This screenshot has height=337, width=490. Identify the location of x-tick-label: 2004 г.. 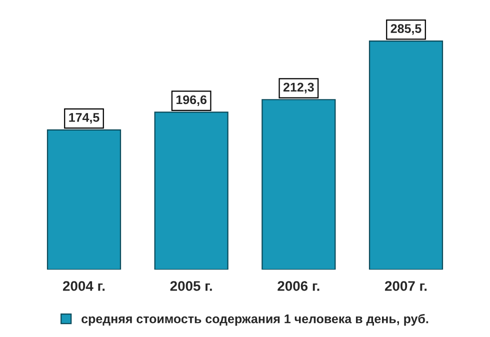
(83, 286).